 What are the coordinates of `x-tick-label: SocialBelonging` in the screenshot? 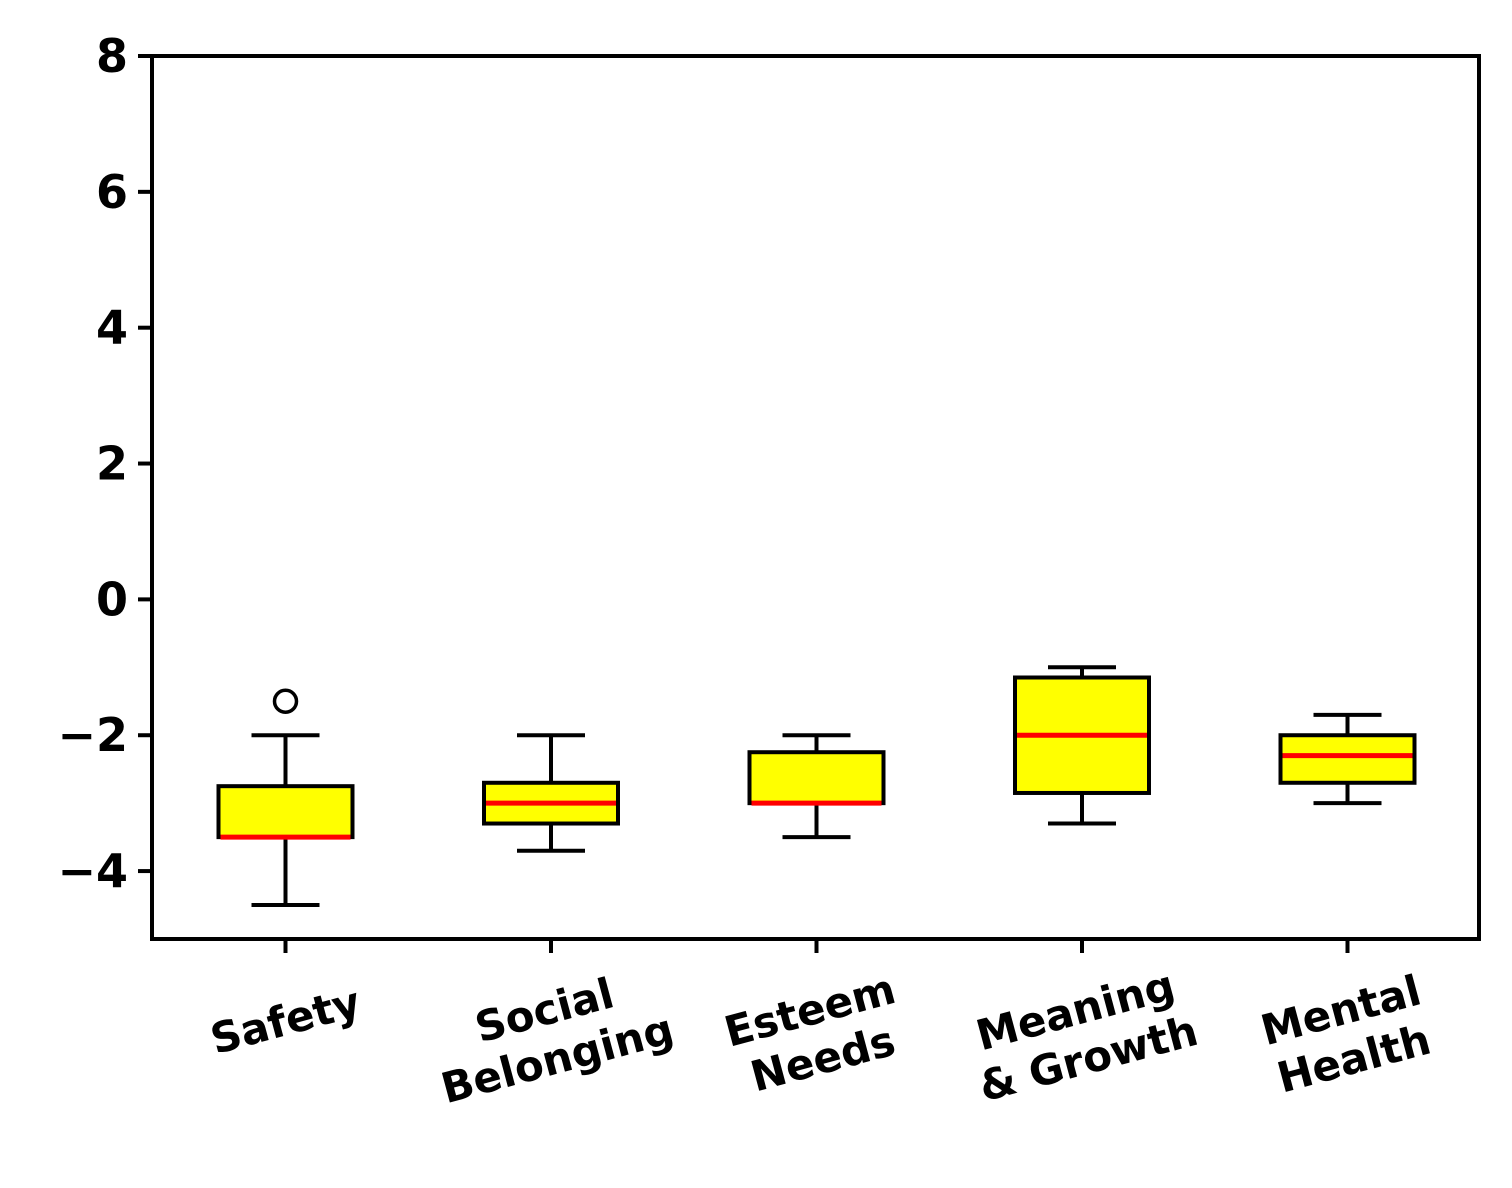 It's located at (551, 1034).